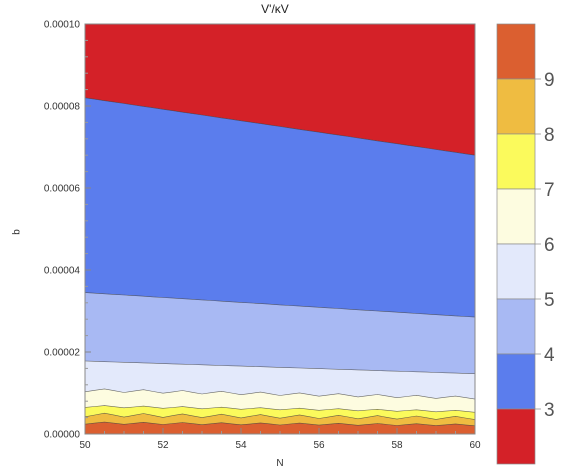  What do you see at coordinates (549, 80) in the screenshot?
I see `legend-label: 9` at bounding box center [549, 80].